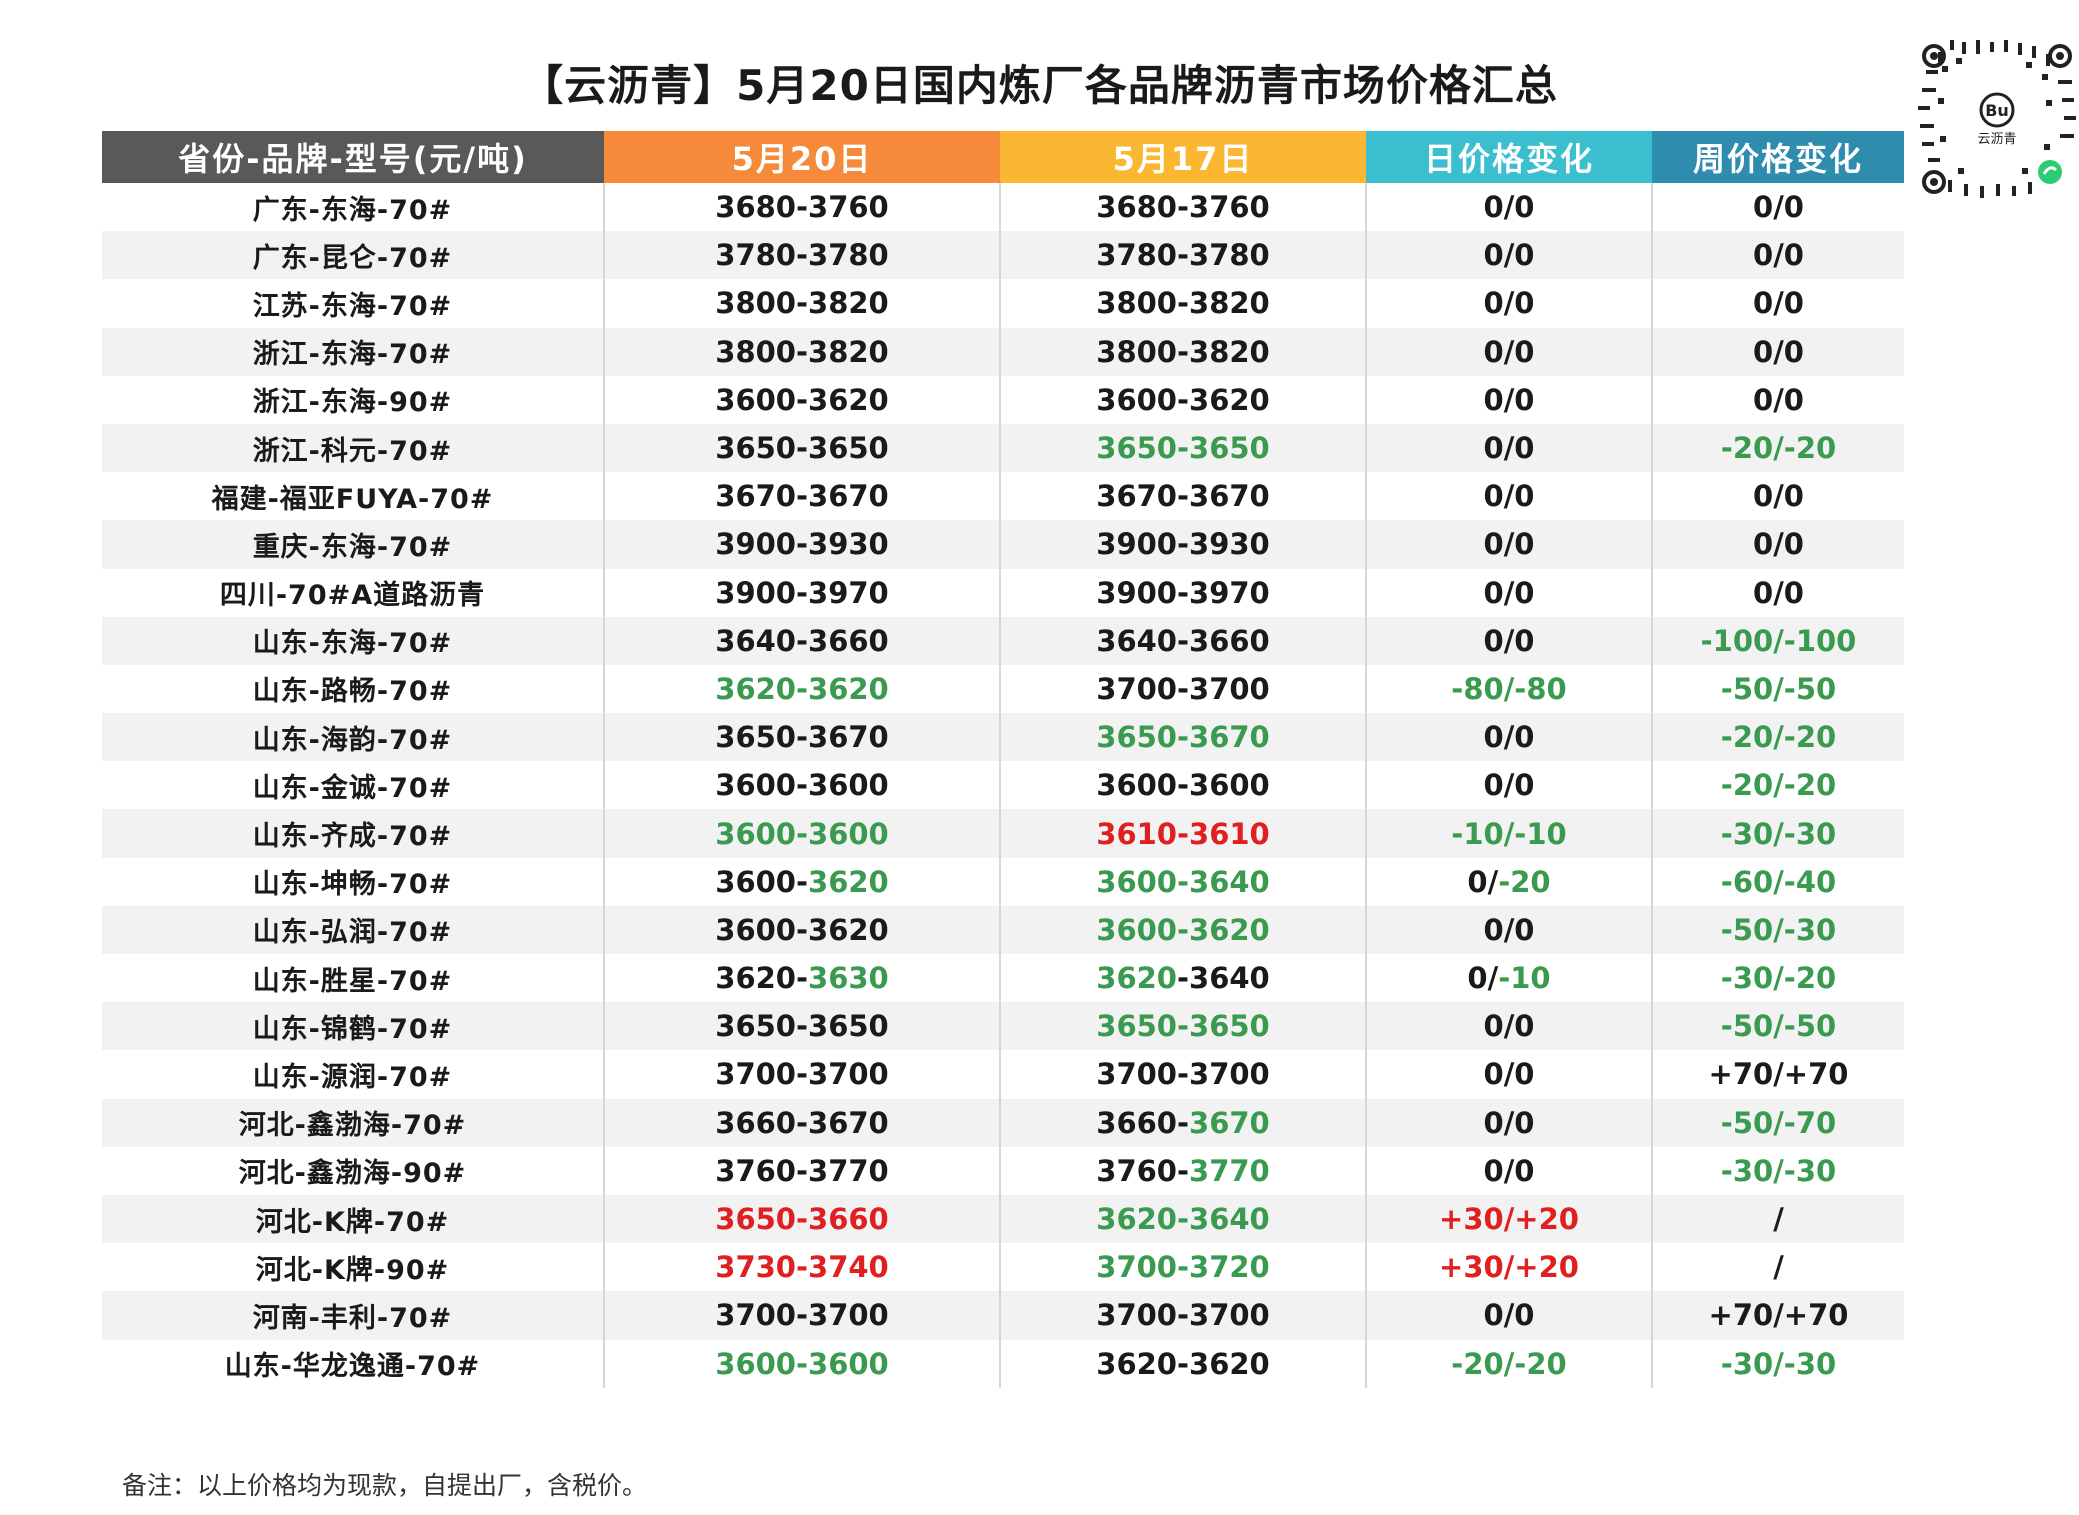 Image resolution: width=2079 pixels, height=1515 pixels. I want to click on cell-product-name: 山东-弘润-70#, so click(353, 929).